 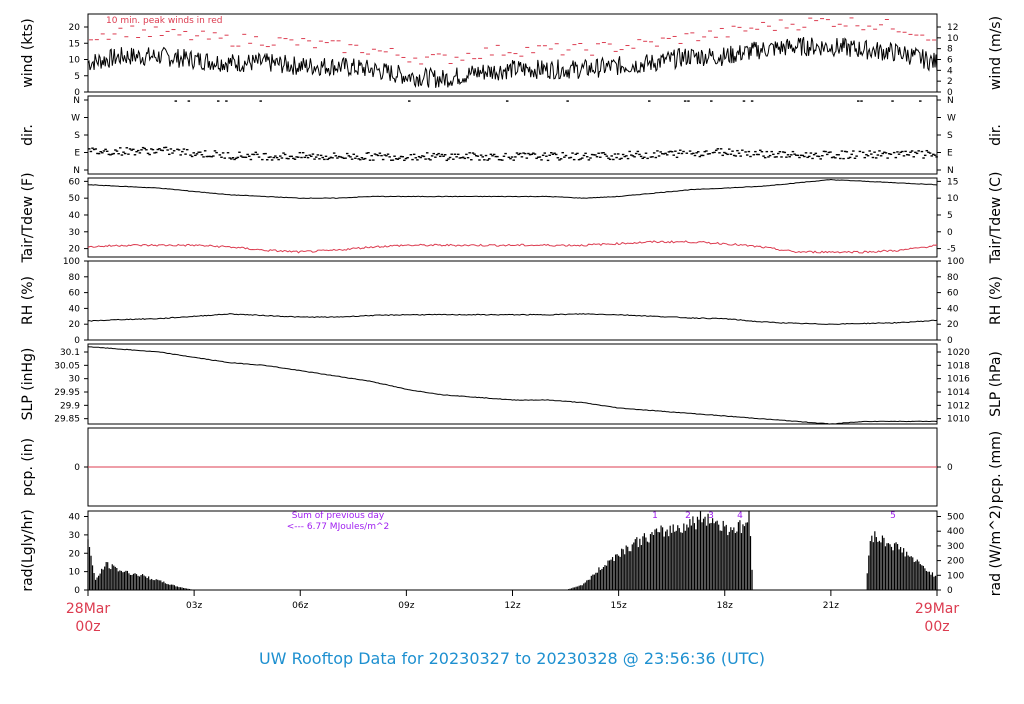 I want to click on sea-level-pressure-line, so click(x=512, y=385).